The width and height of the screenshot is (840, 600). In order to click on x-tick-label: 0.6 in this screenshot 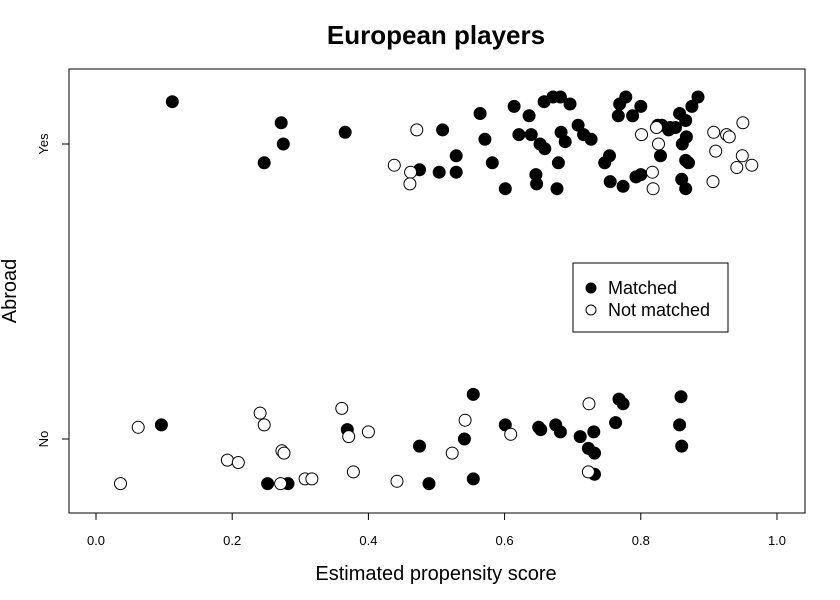, I will do `click(505, 540)`.